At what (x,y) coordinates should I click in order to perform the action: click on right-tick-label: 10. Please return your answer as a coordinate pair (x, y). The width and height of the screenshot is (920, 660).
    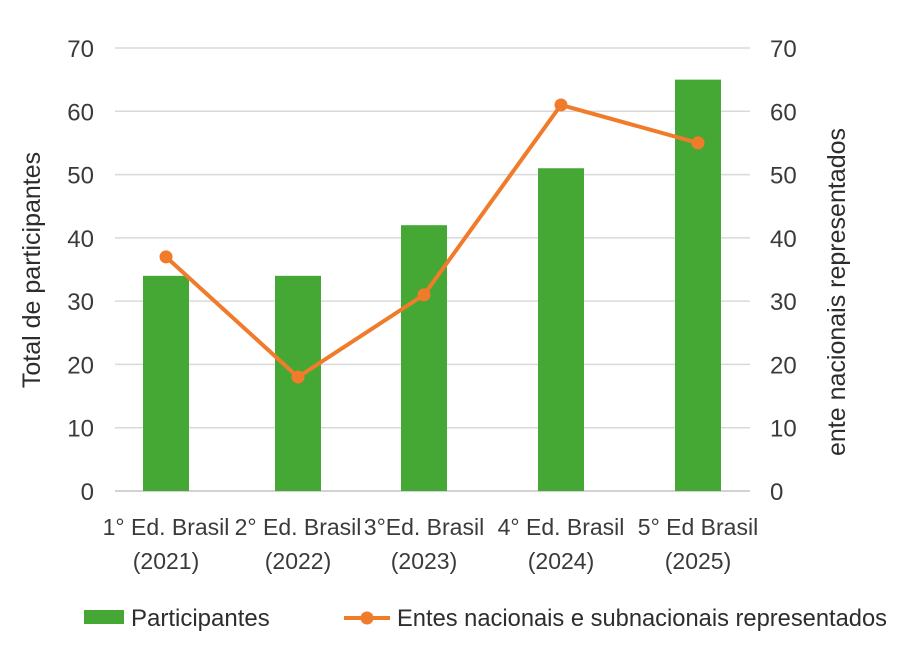
    Looking at the image, I should click on (783, 429).